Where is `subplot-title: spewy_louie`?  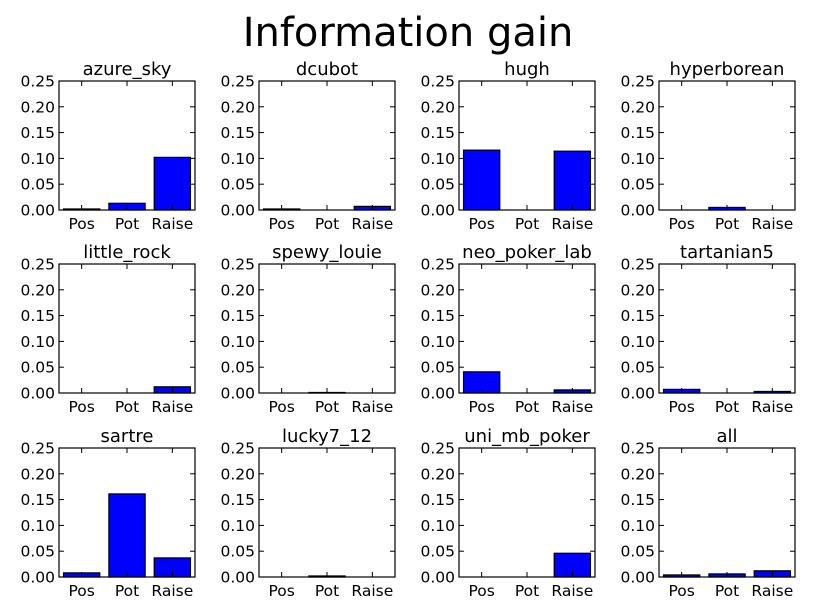 subplot-title: spewy_louie is located at coordinates (327, 252).